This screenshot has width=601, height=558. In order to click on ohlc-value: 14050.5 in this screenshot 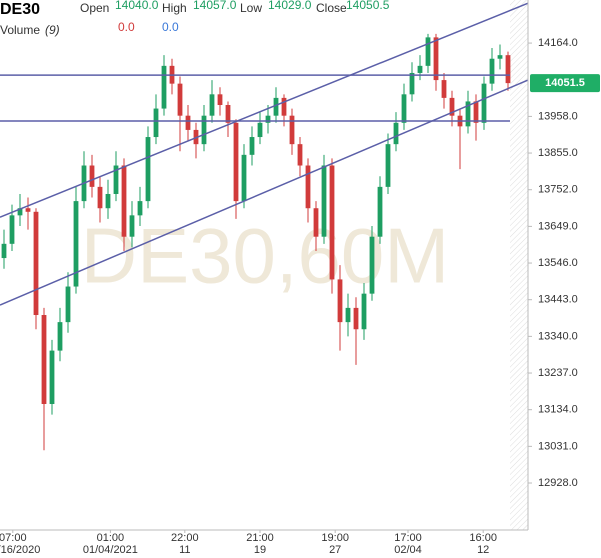, I will do `click(368, 6)`.